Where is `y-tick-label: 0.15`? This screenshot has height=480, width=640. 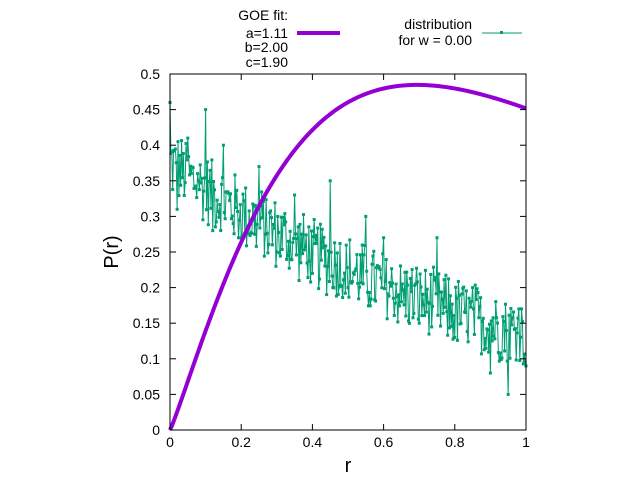
y-tick-label: 0.15 is located at coordinates (146, 323).